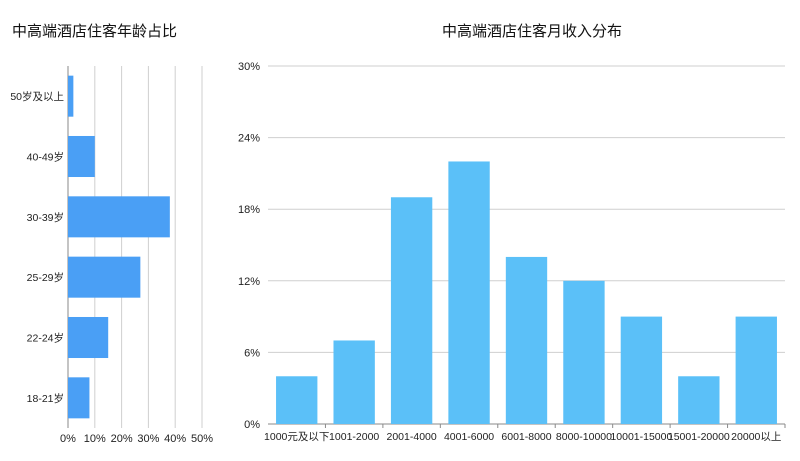  I want to click on age-x-tick-label: 30%, so click(148, 439).